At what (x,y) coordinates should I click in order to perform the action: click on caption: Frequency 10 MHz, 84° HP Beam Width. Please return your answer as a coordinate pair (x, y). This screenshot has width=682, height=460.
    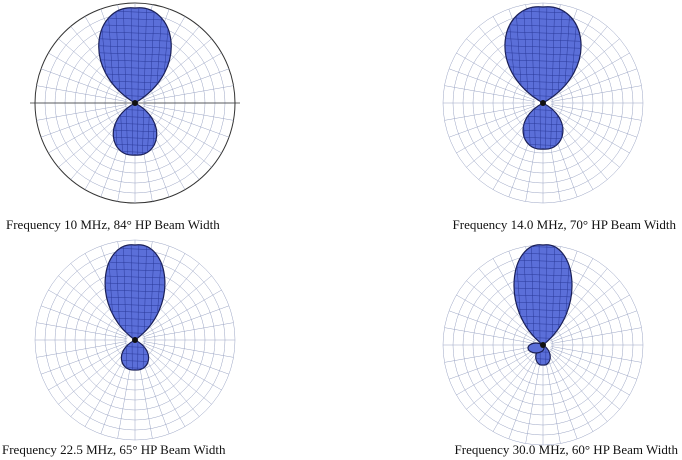
    Looking at the image, I should click on (113, 224).